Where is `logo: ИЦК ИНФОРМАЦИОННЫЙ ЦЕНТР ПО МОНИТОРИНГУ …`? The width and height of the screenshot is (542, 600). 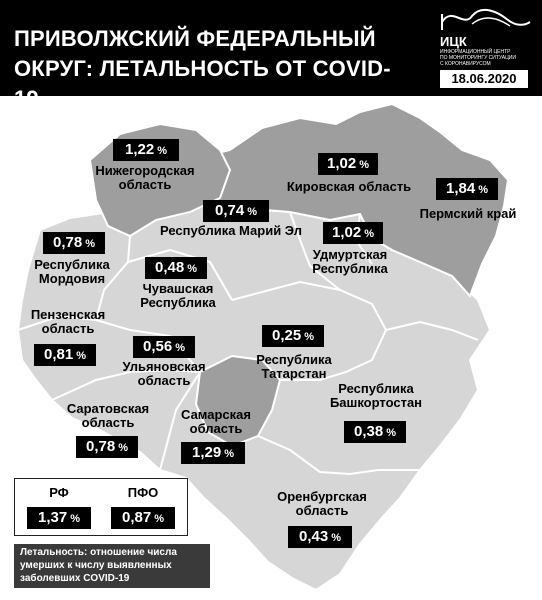
logo: ИЦК ИНФОРМАЦИОННЫЙ ЦЕНТР ПО МОНИТОРИНГУ … is located at coordinates (487, 37).